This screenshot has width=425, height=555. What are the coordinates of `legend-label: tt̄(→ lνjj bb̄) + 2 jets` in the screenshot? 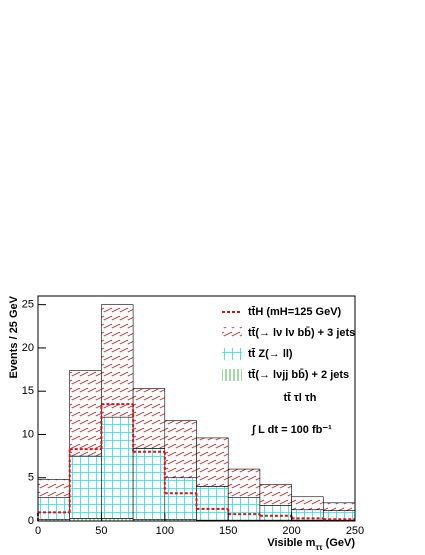 It's located at (298, 375).